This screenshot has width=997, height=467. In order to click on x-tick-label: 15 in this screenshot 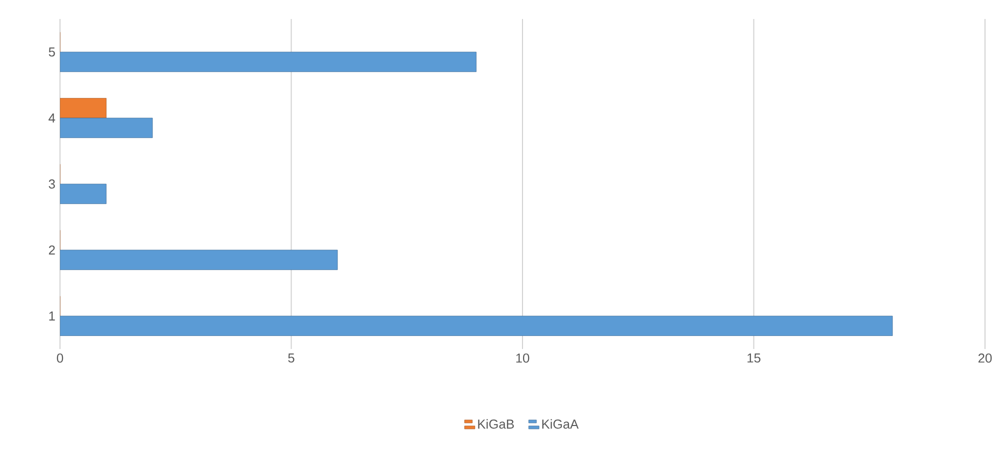, I will do `click(754, 358)`.